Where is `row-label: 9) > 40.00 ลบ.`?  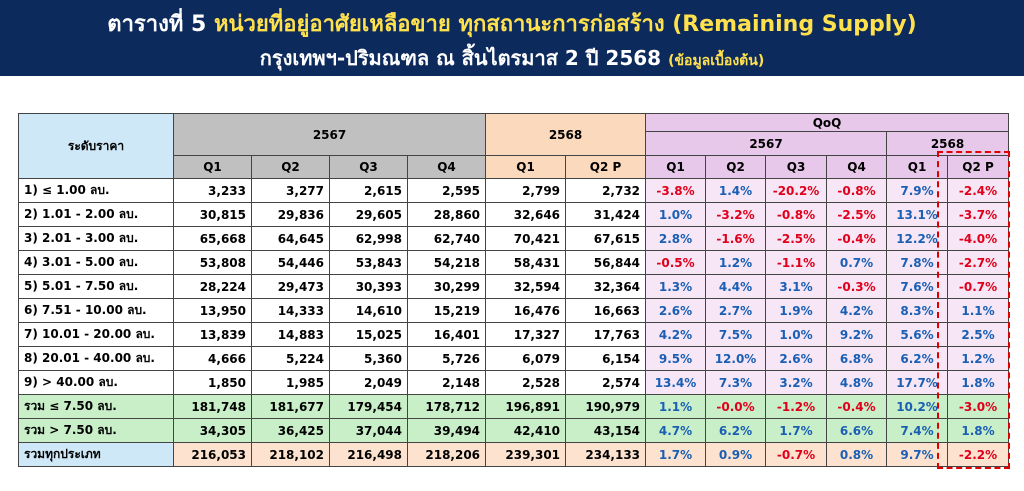 row-label: 9) > 40.00 ลบ. is located at coordinates (96, 382).